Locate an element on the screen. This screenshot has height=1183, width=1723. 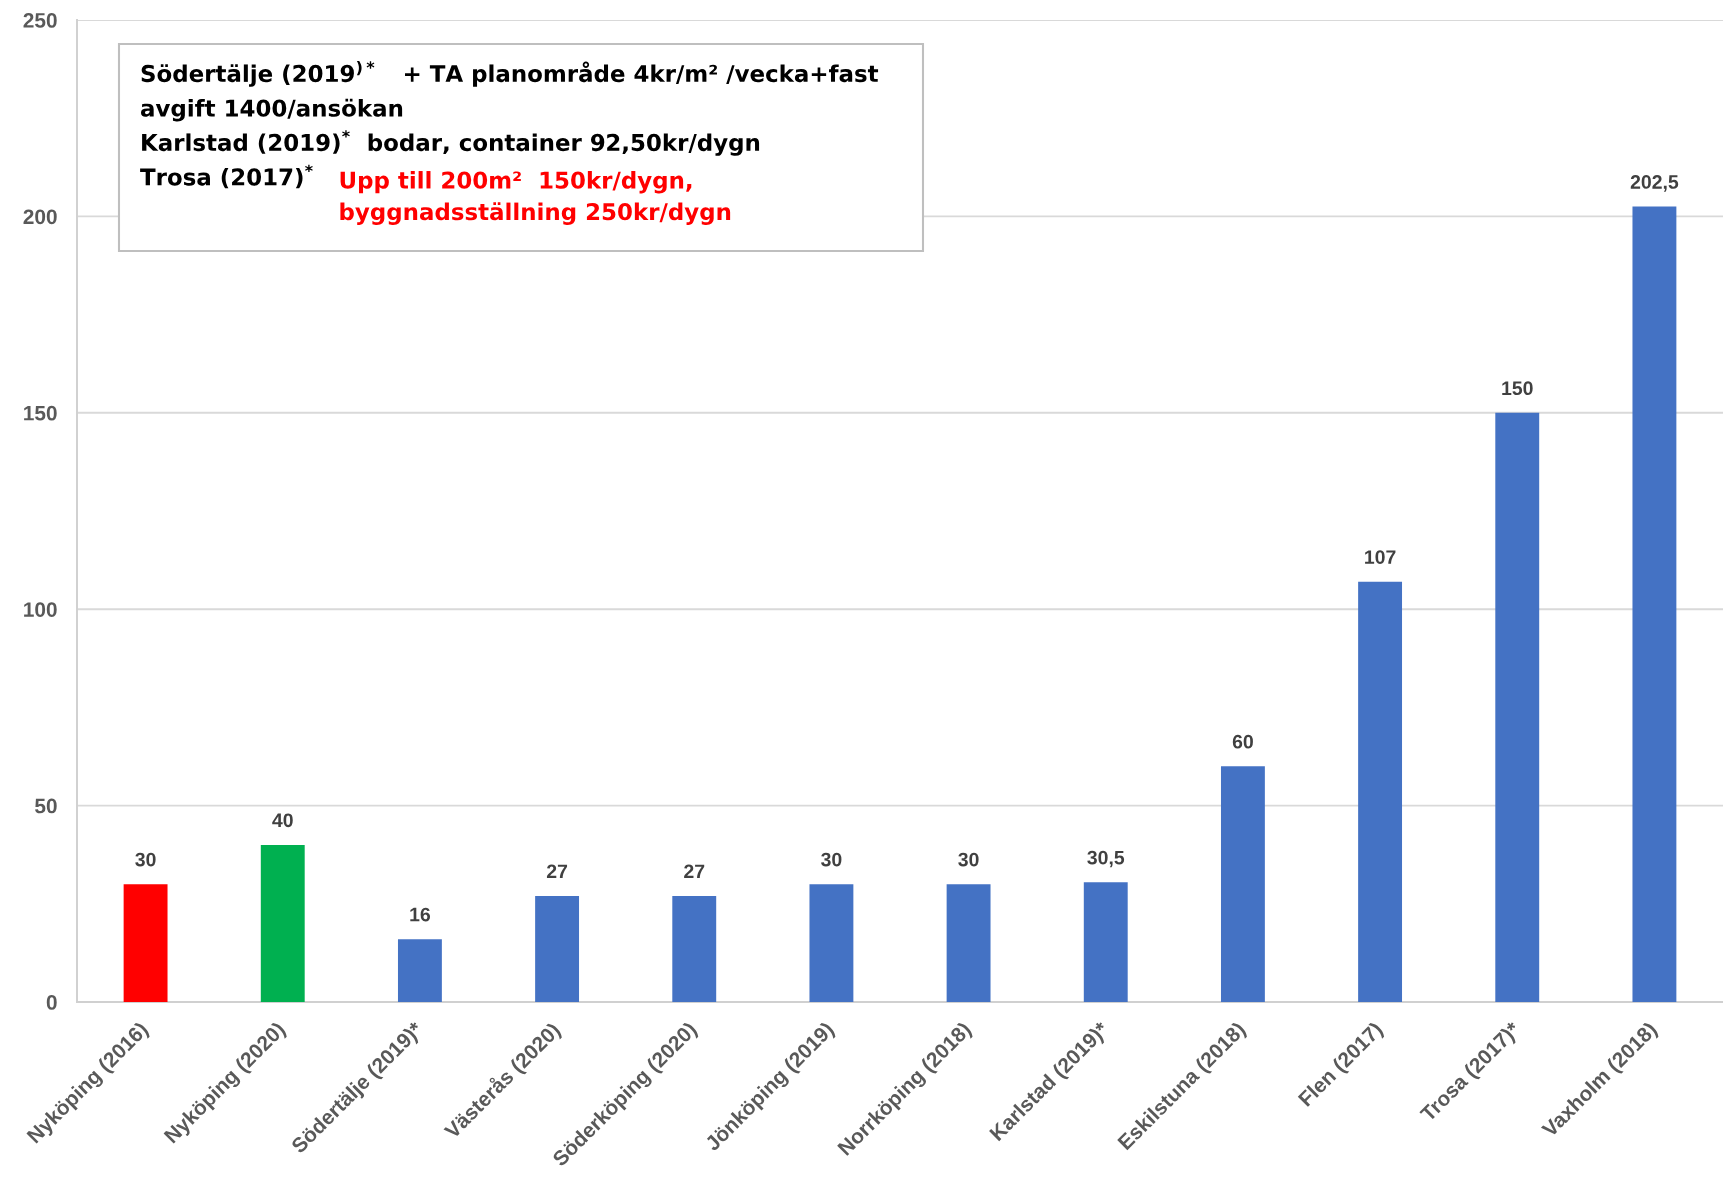
data-label: 30,5 is located at coordinates (1106, 859).